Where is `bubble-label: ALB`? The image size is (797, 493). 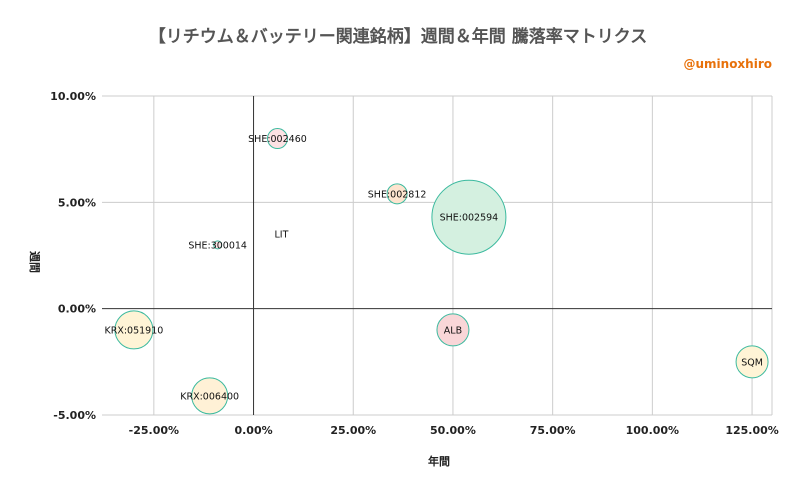 bubble-label: ALB is located at coordinates (453, 330).